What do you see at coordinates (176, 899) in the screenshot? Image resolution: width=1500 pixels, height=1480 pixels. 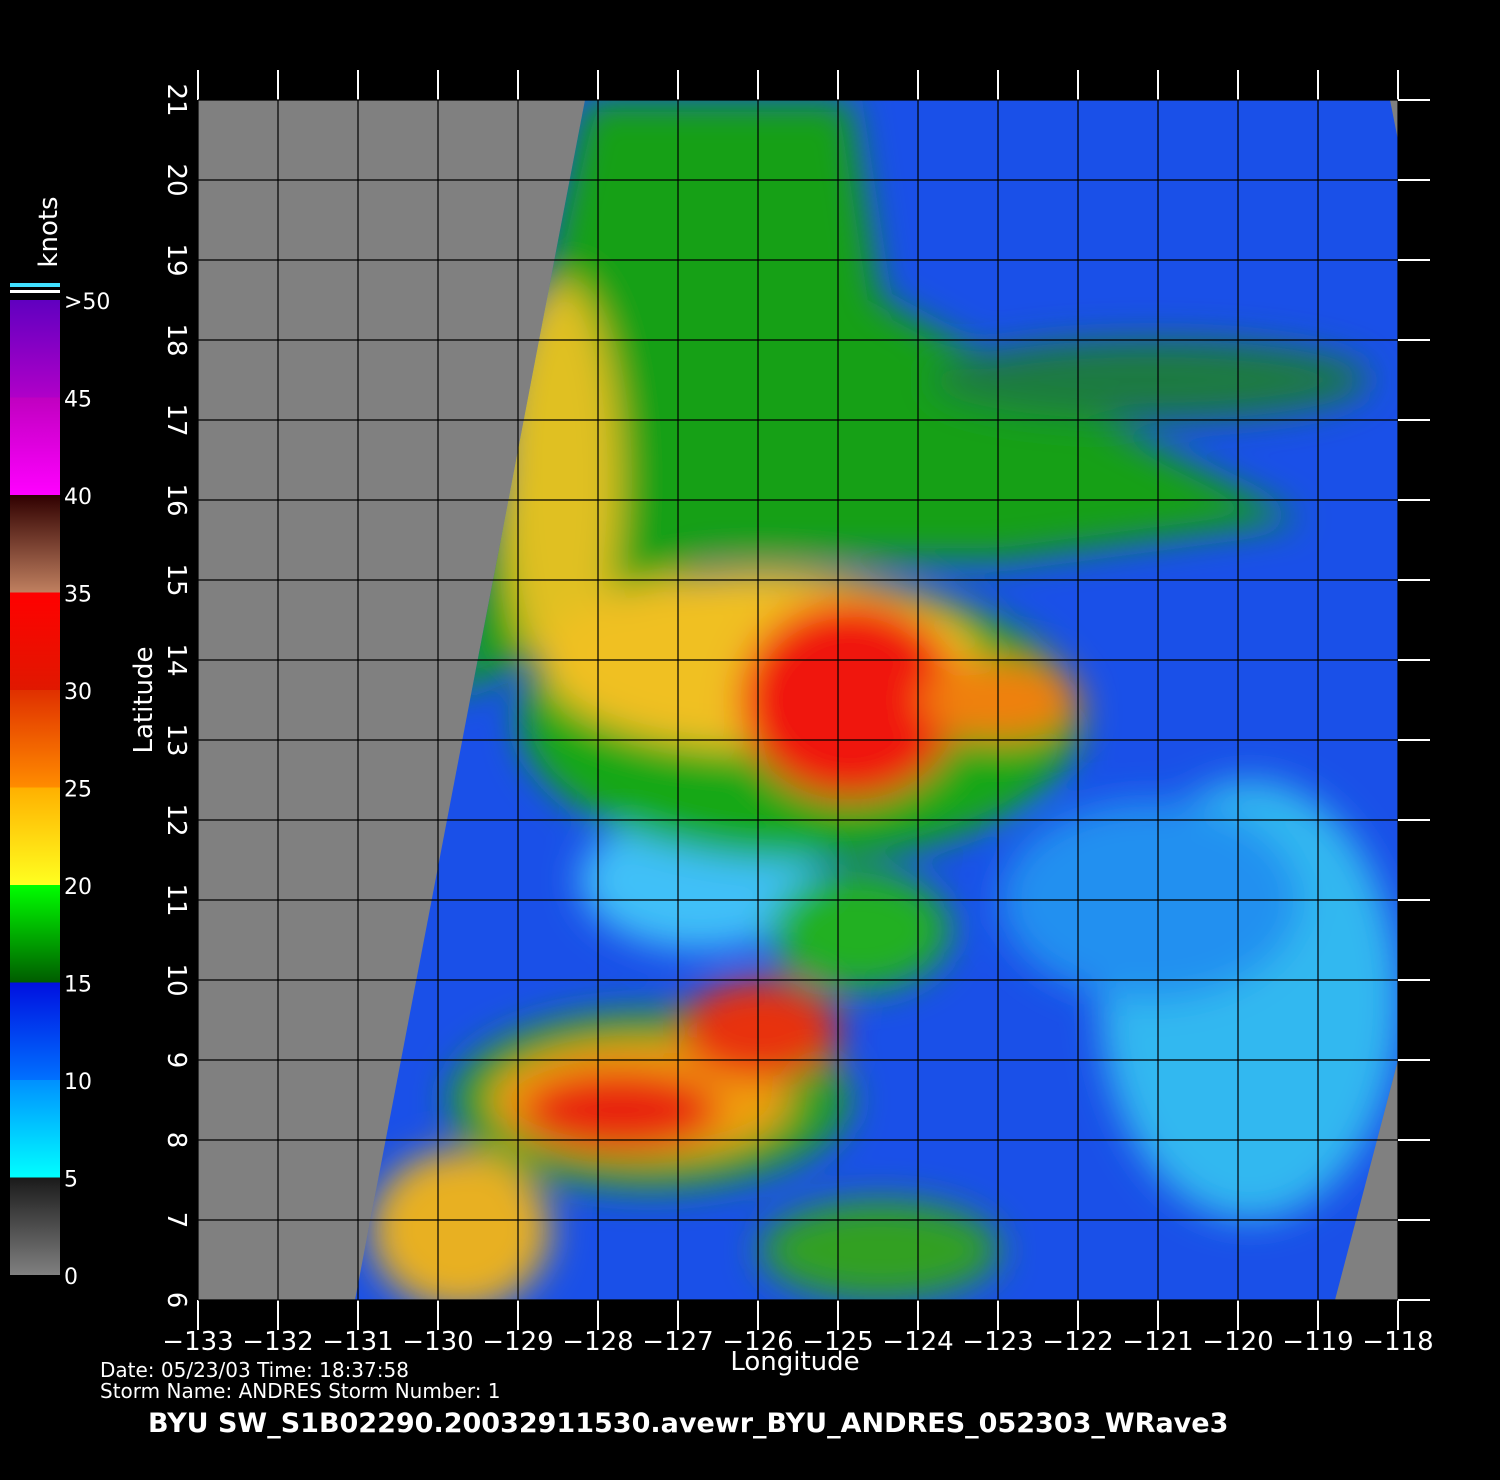 I see `y-tick-label: 11` at bounding box center [176, 899].